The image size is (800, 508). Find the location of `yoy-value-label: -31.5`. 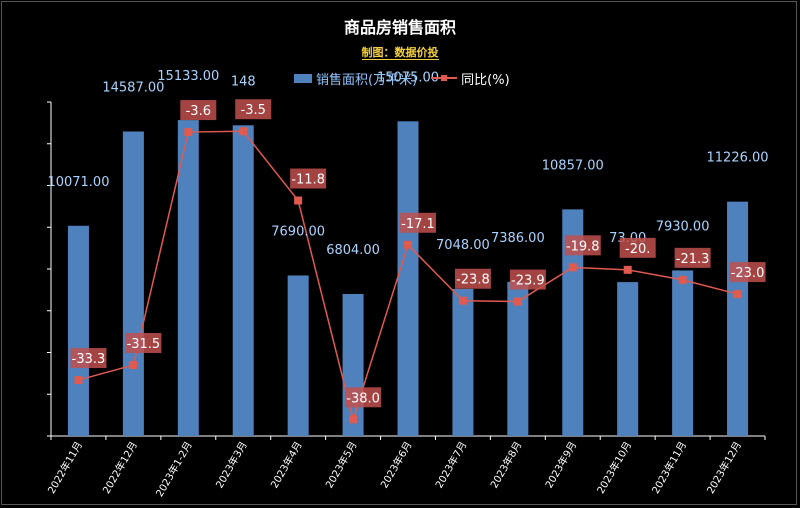

yoy-value-label: -31.5 is located at coordinates (144, 344).